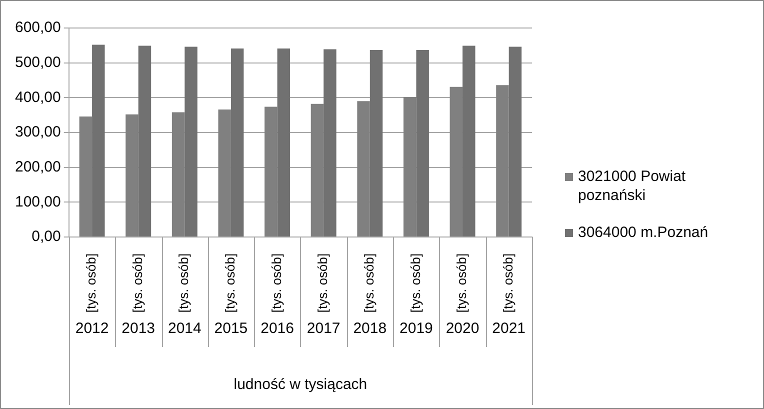  Describe the element at coordinates (139, 329) in the screenshot. I see `x-tick-label: 2013` at that location.